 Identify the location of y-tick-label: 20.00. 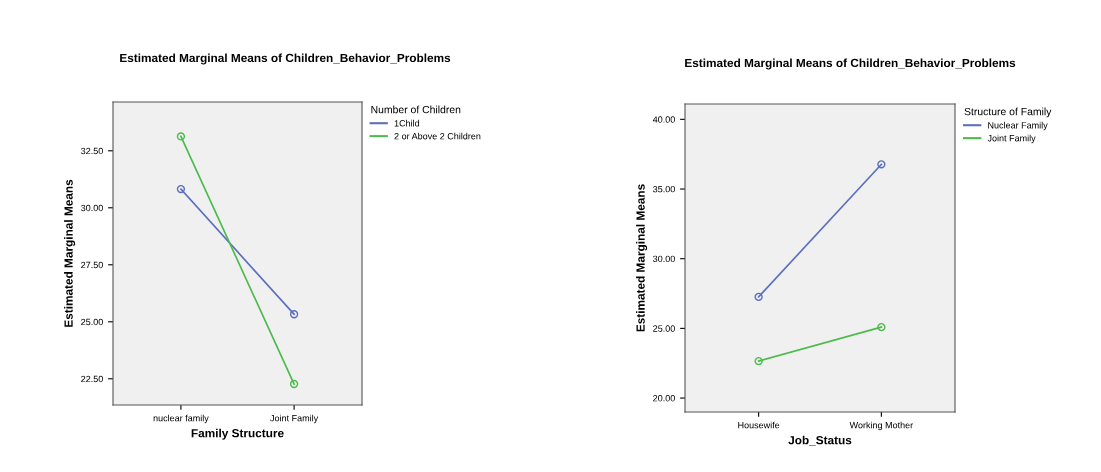
(664, 398).